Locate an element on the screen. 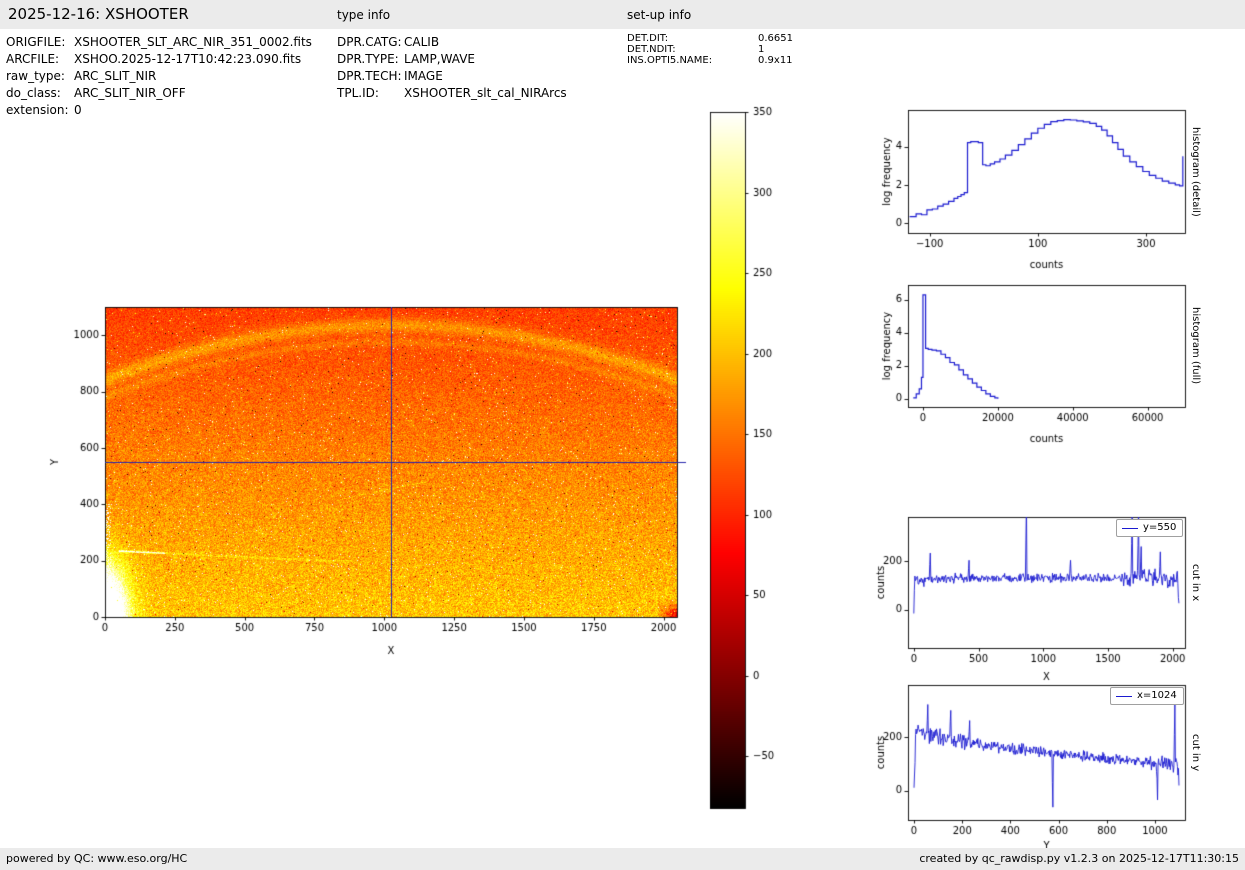  type-info-heading: type info is located at coordinates (364, 15).